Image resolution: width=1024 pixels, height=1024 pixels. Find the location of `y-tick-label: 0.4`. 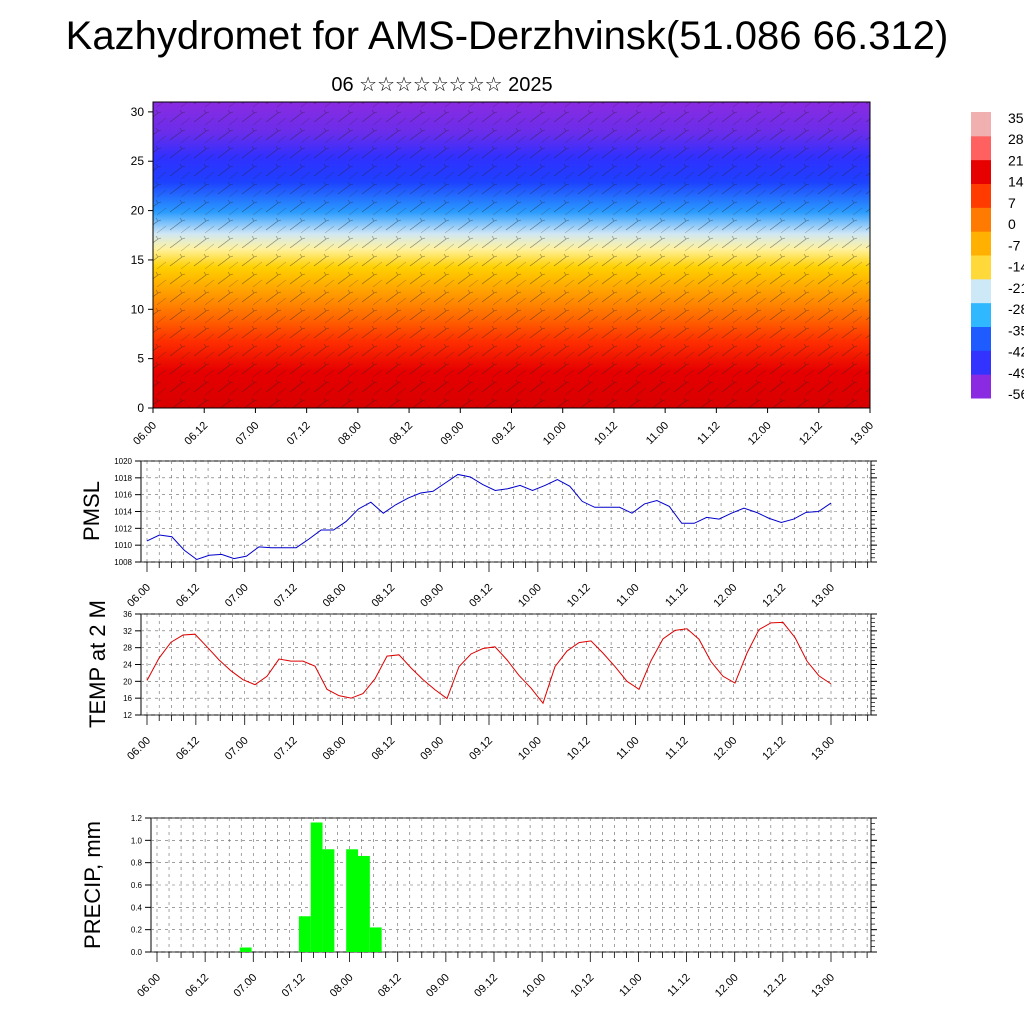

y-tick-label: 0.4 is located at coordinates (137, 907).